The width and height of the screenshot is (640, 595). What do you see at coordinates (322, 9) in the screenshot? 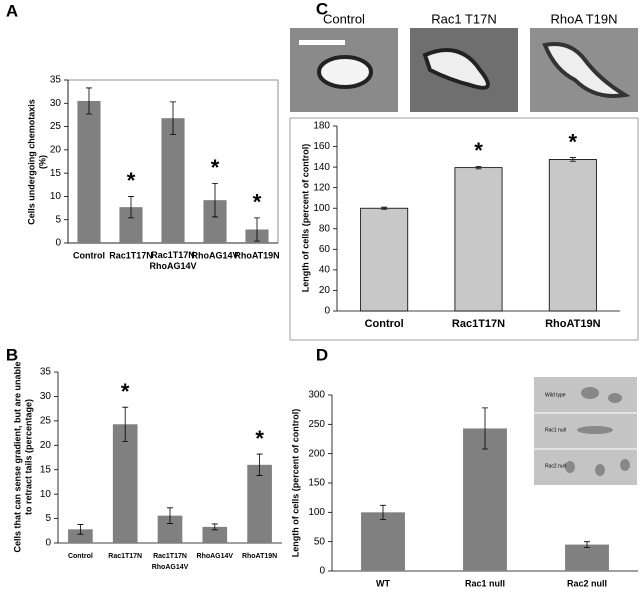
I see `panel-label: C` at bounding box center [322, 9].